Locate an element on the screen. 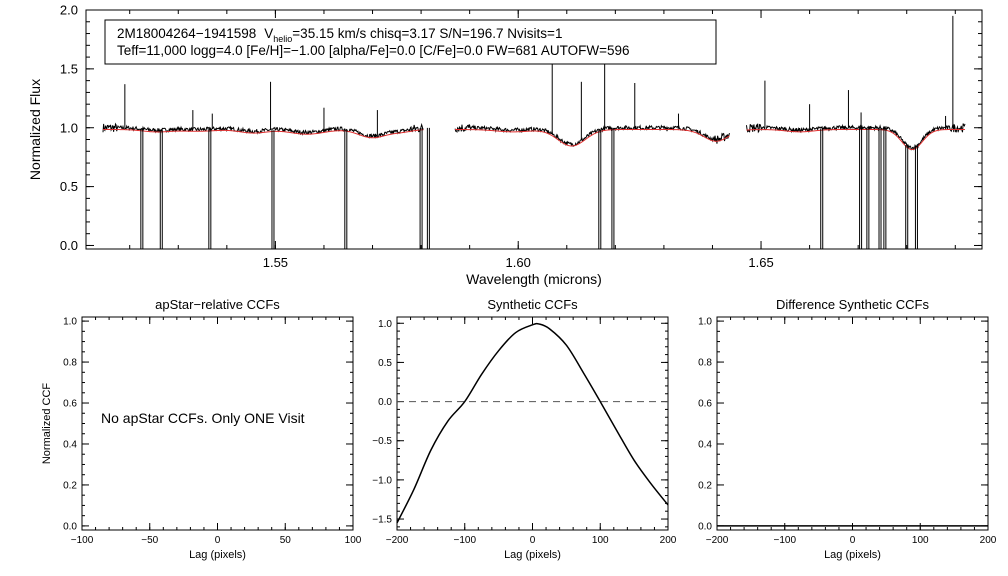 The height and width of the screenshot is (576, 1008). apstar-xtick-label: −50 is located at coordinates (149, 540).